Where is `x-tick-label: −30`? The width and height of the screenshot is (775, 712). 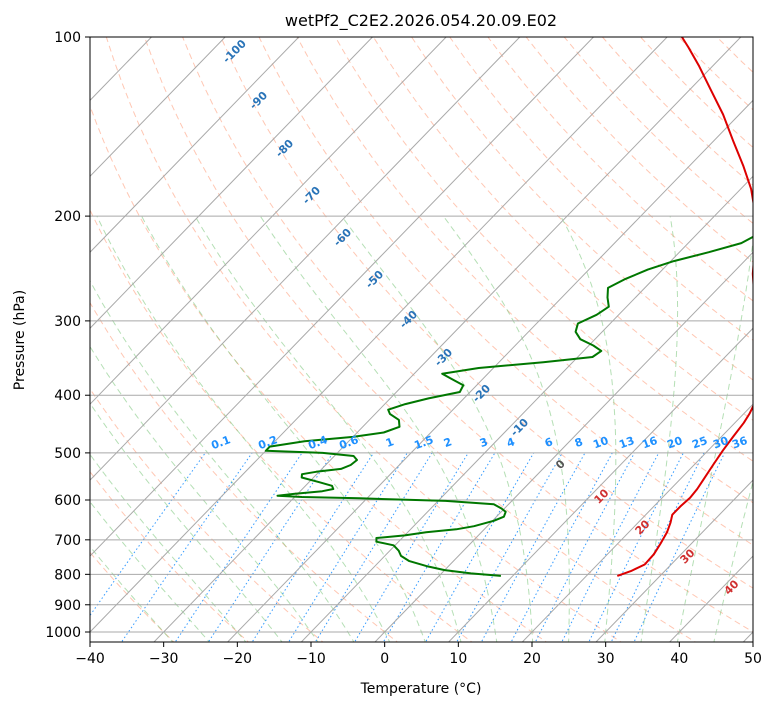
x-tick-label: −30 is located at coordinates (164, 659).